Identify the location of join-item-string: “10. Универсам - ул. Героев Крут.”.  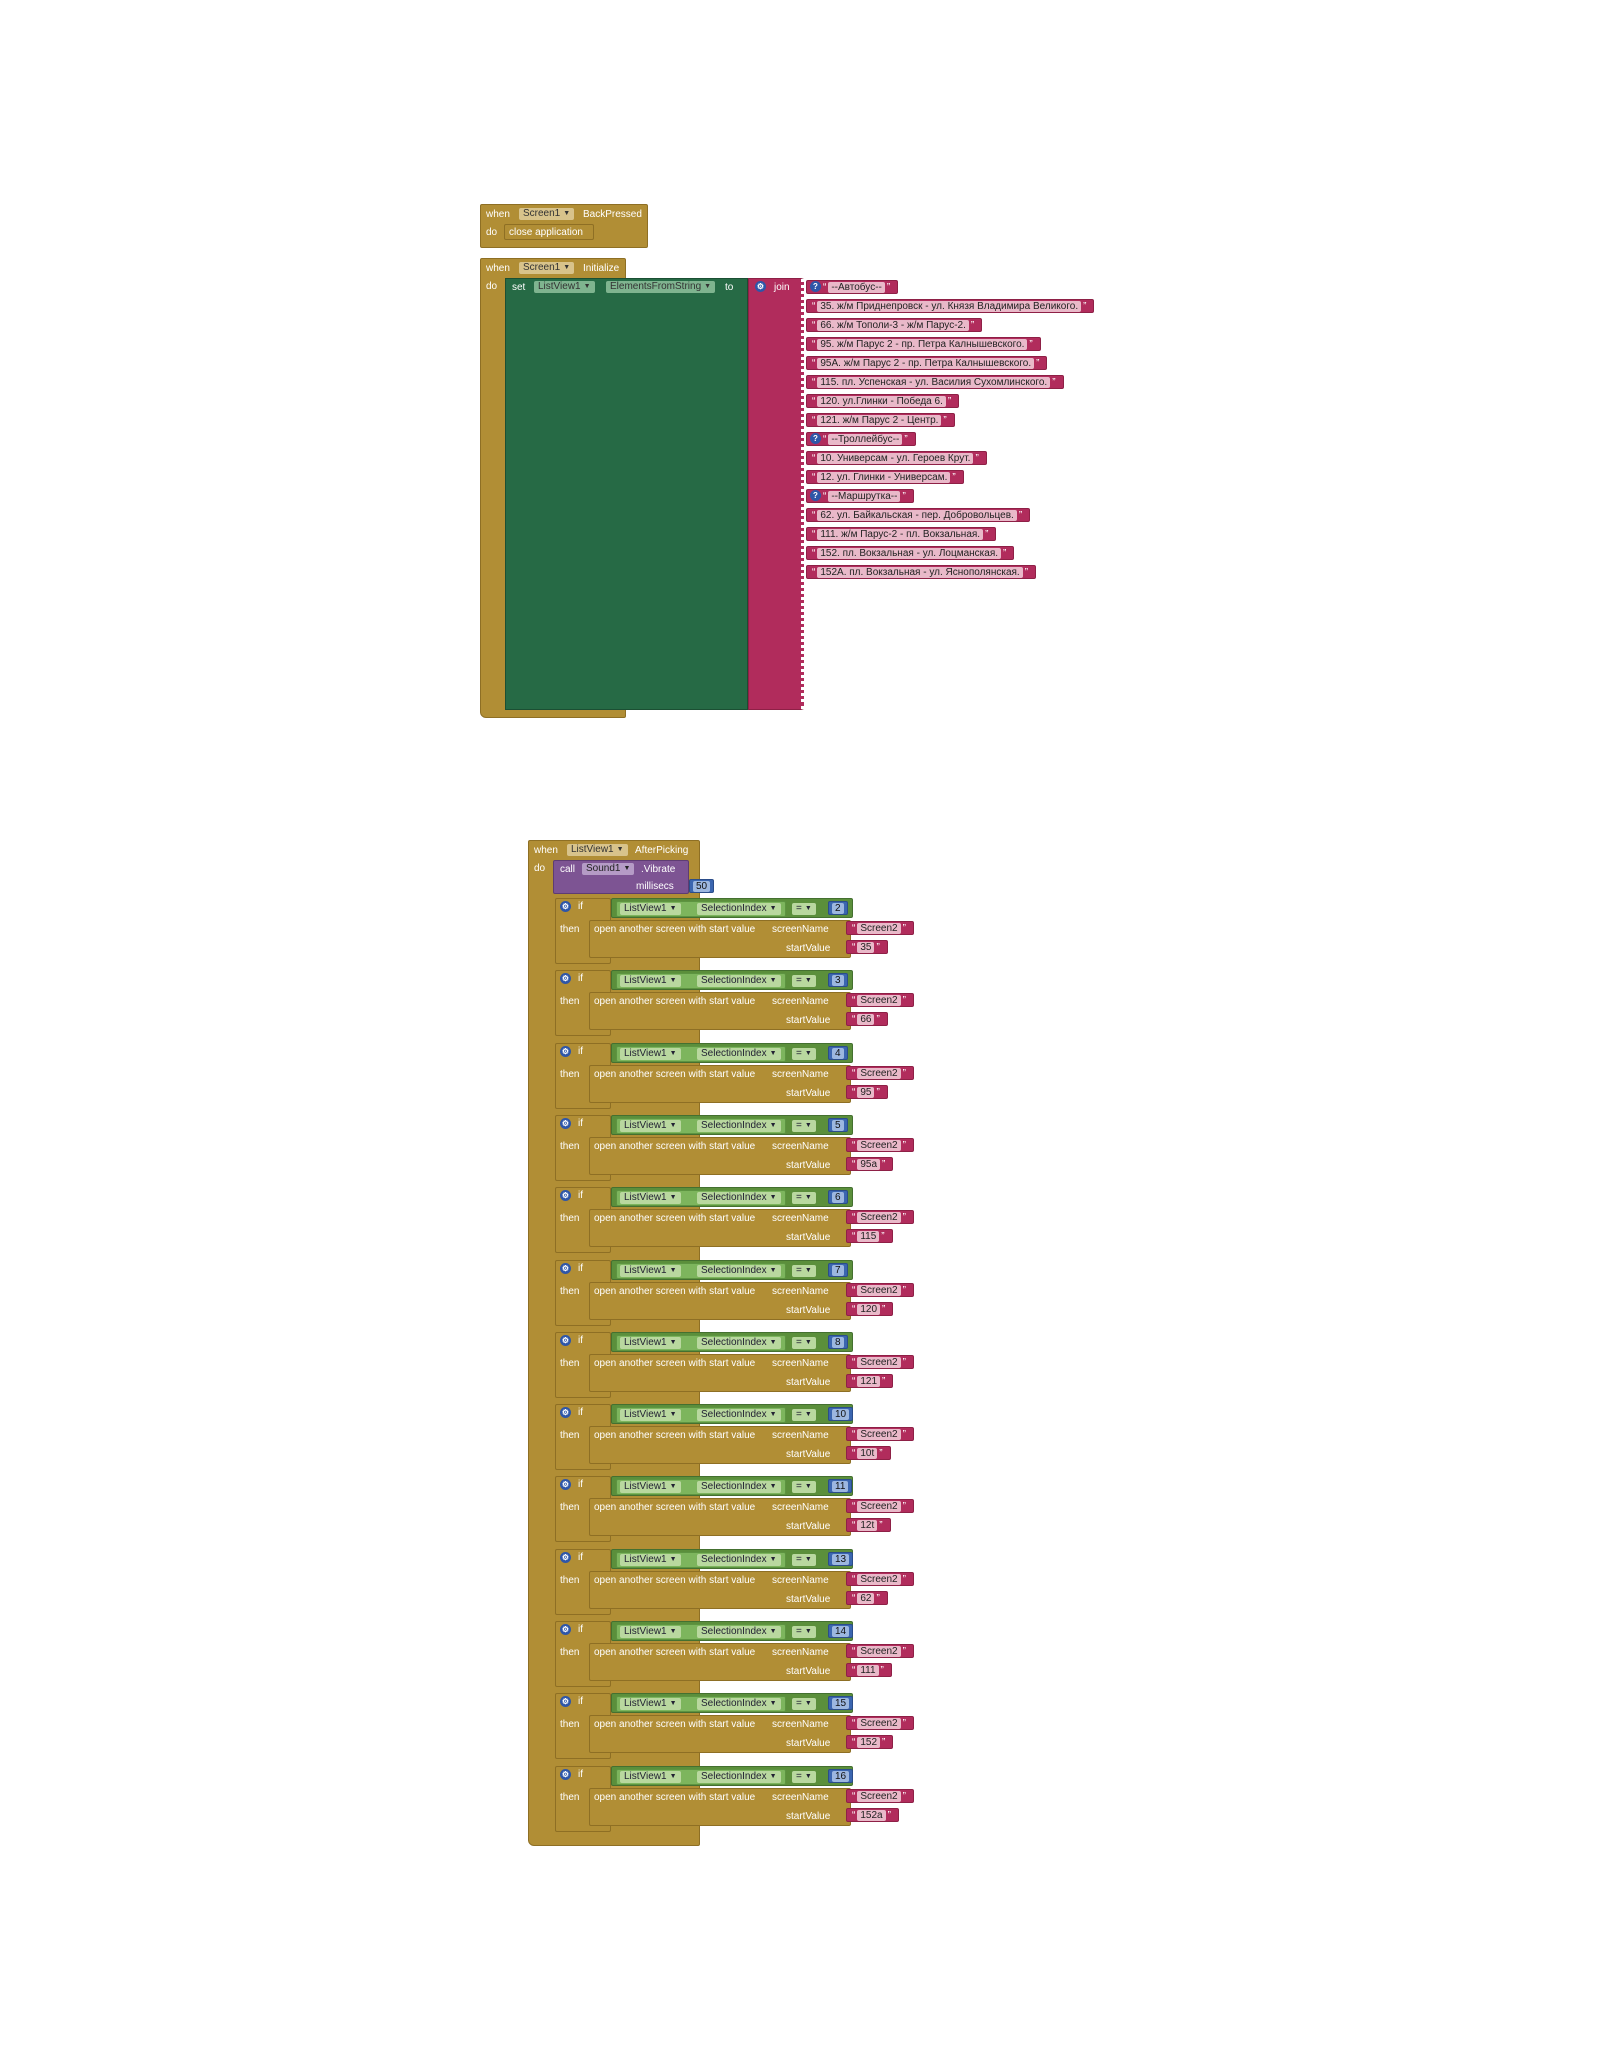
(896, 458).